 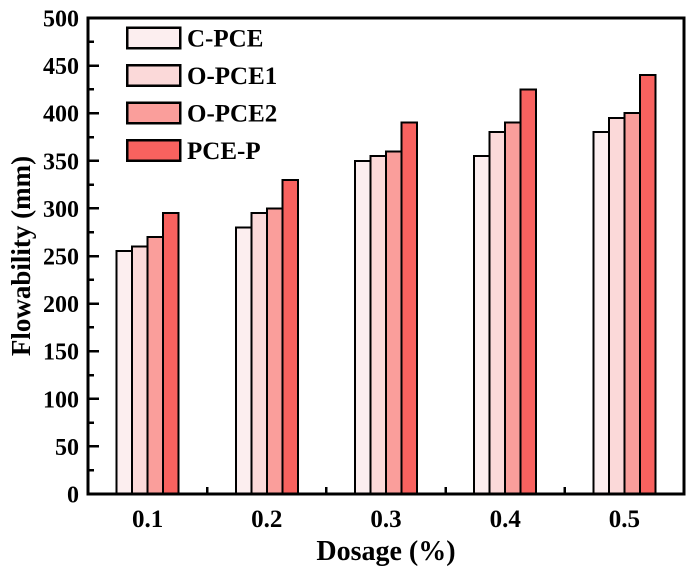 What do you see at coordinates (61, 353) in the screenshot?
I see `y-tick-label-150: 150` at bounding box center [61, 353].